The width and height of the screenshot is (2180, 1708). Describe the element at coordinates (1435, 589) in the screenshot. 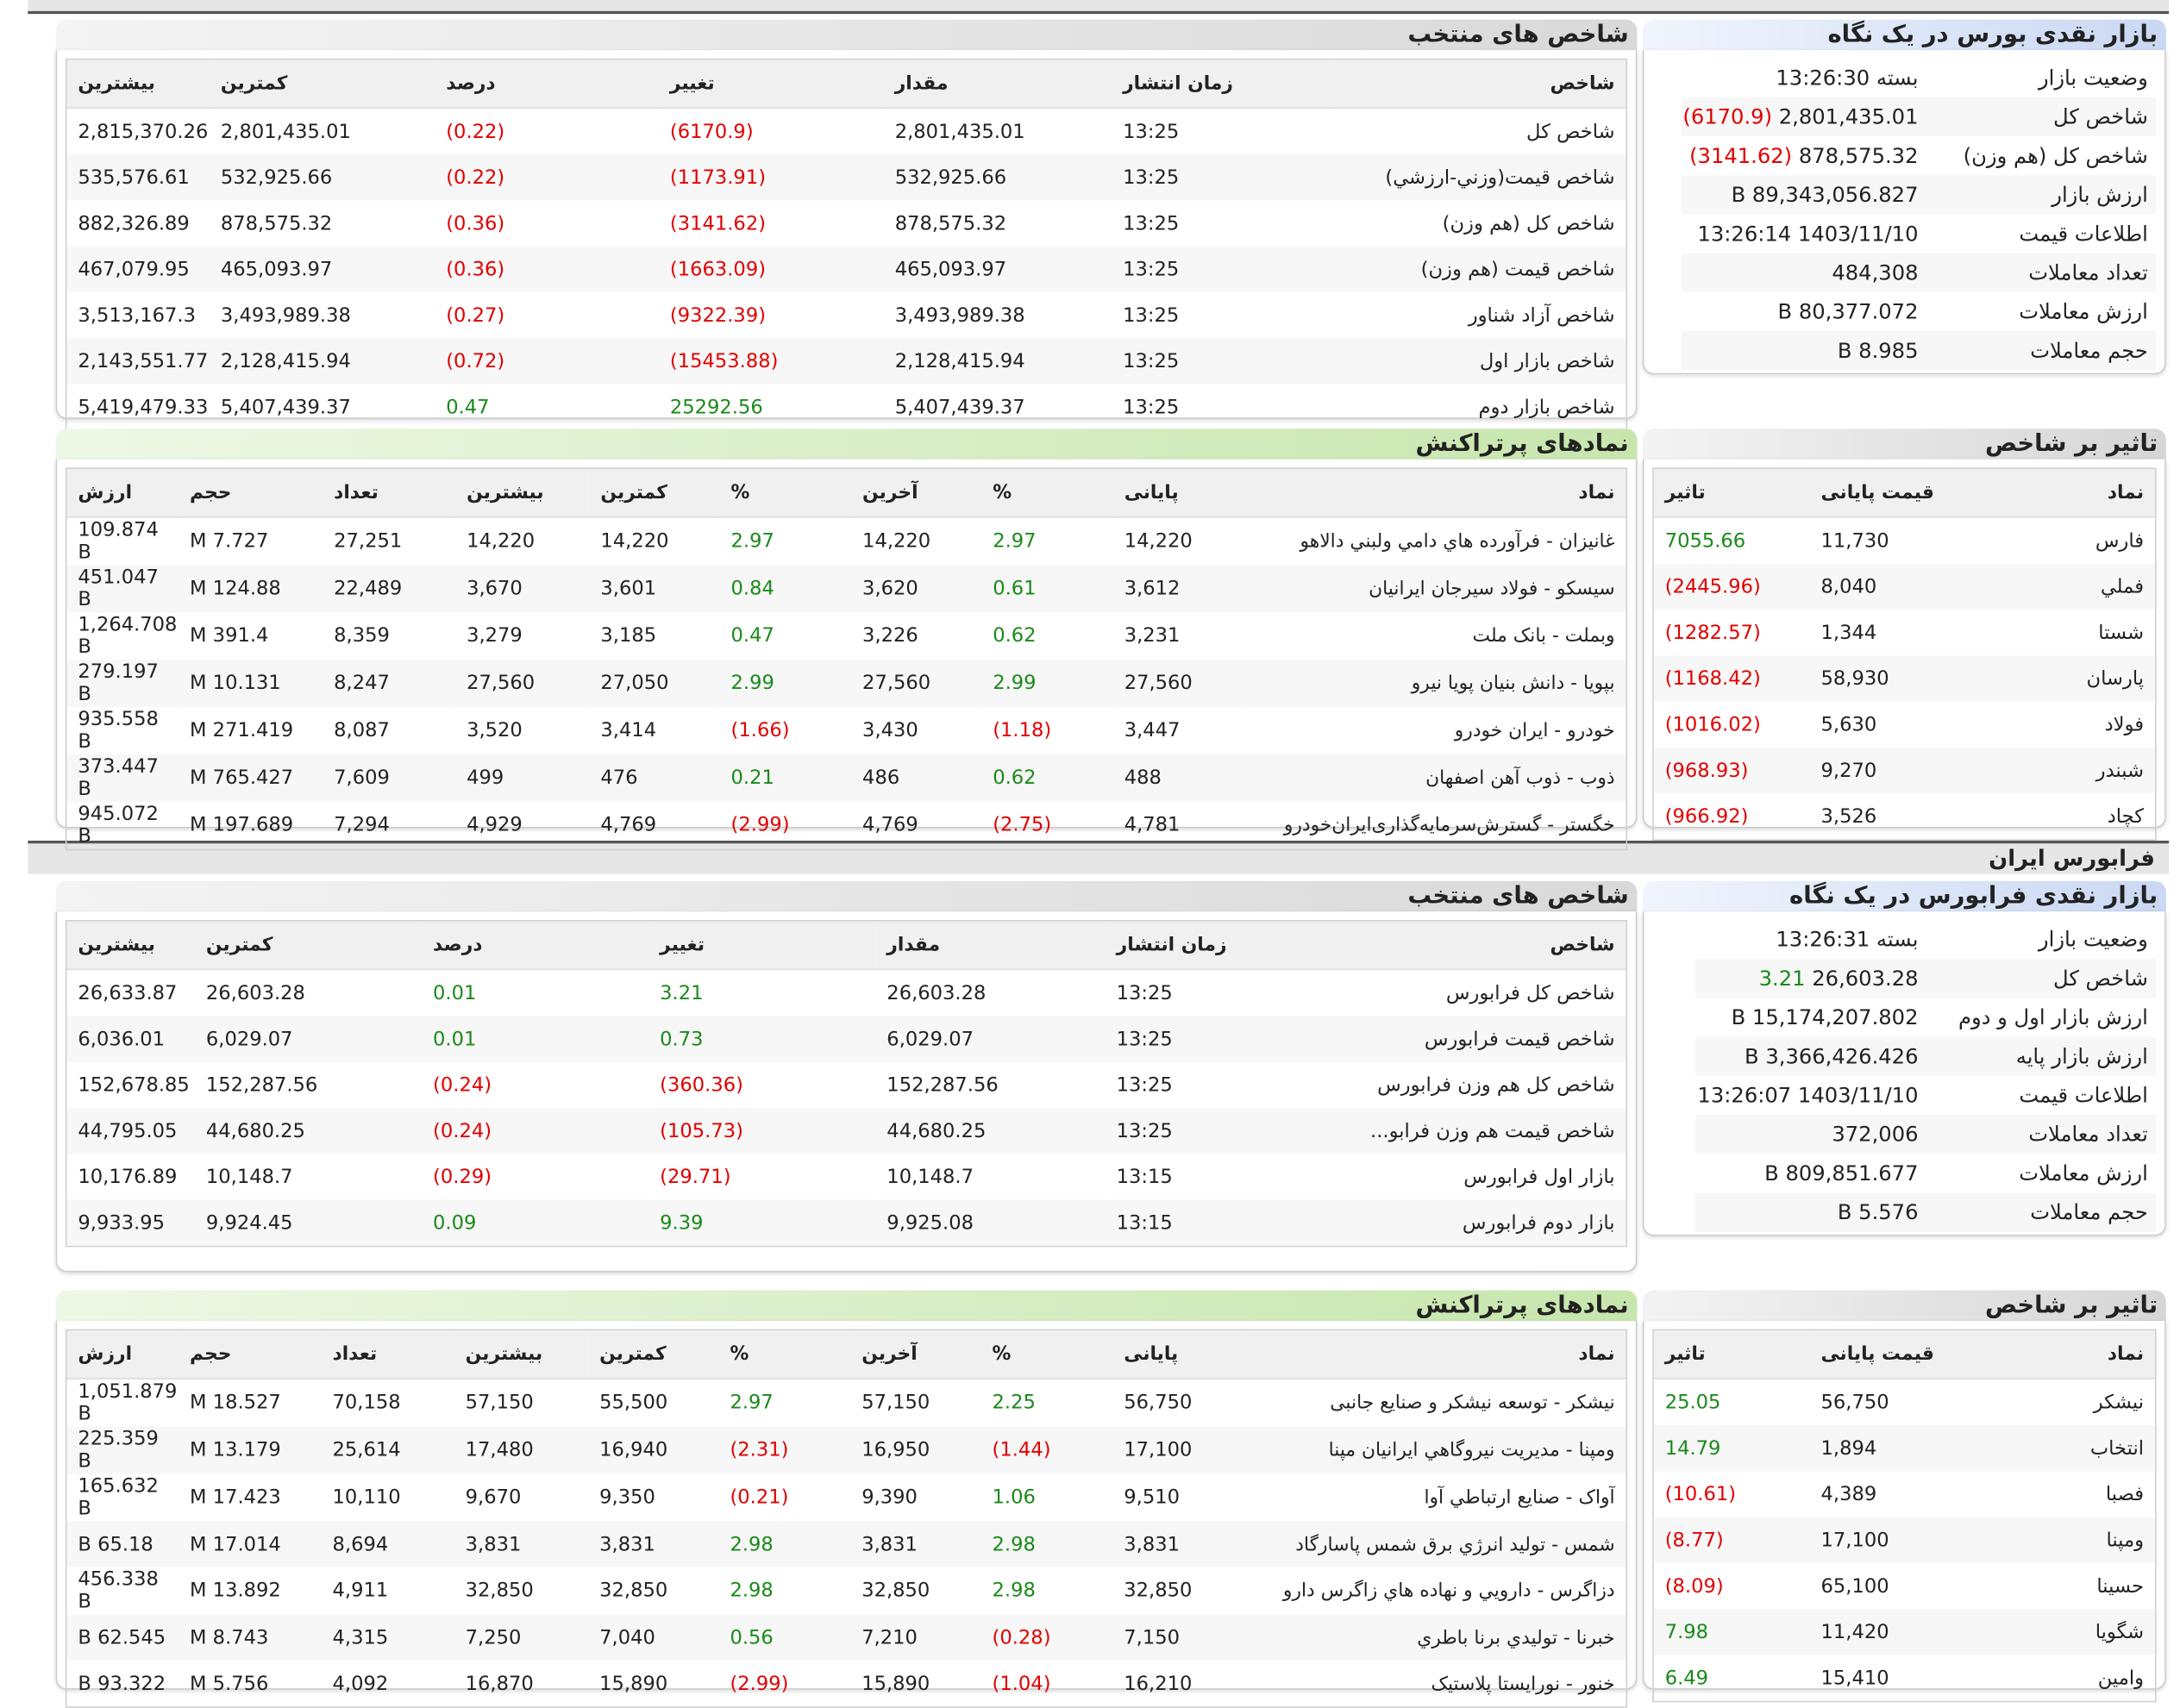

I see `symbol-link: سیسکو - فولاد سیرجان ایرانیان` at that location.